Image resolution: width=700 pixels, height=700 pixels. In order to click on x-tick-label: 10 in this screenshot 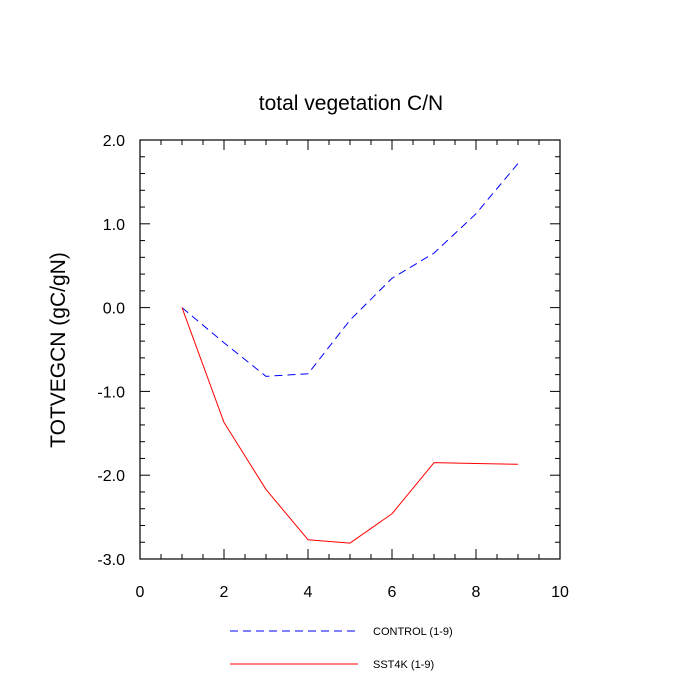, I will do `click(560, 592)`.